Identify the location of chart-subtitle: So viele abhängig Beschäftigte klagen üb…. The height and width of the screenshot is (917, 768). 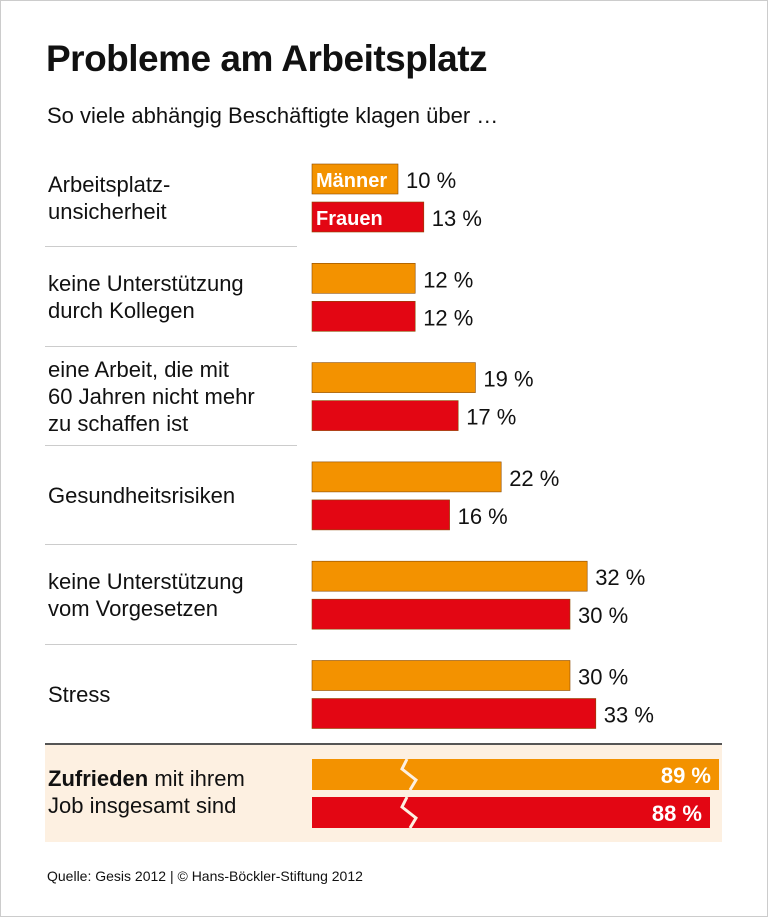
(273, 115).